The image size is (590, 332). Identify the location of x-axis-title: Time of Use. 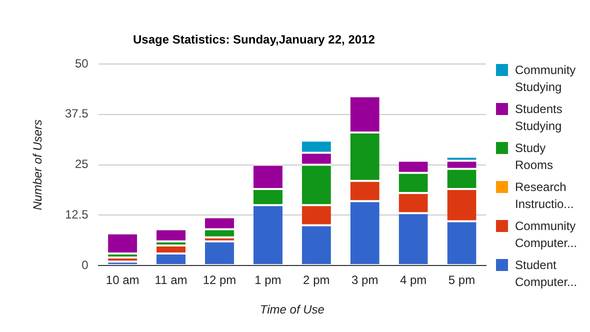
(292, 309).